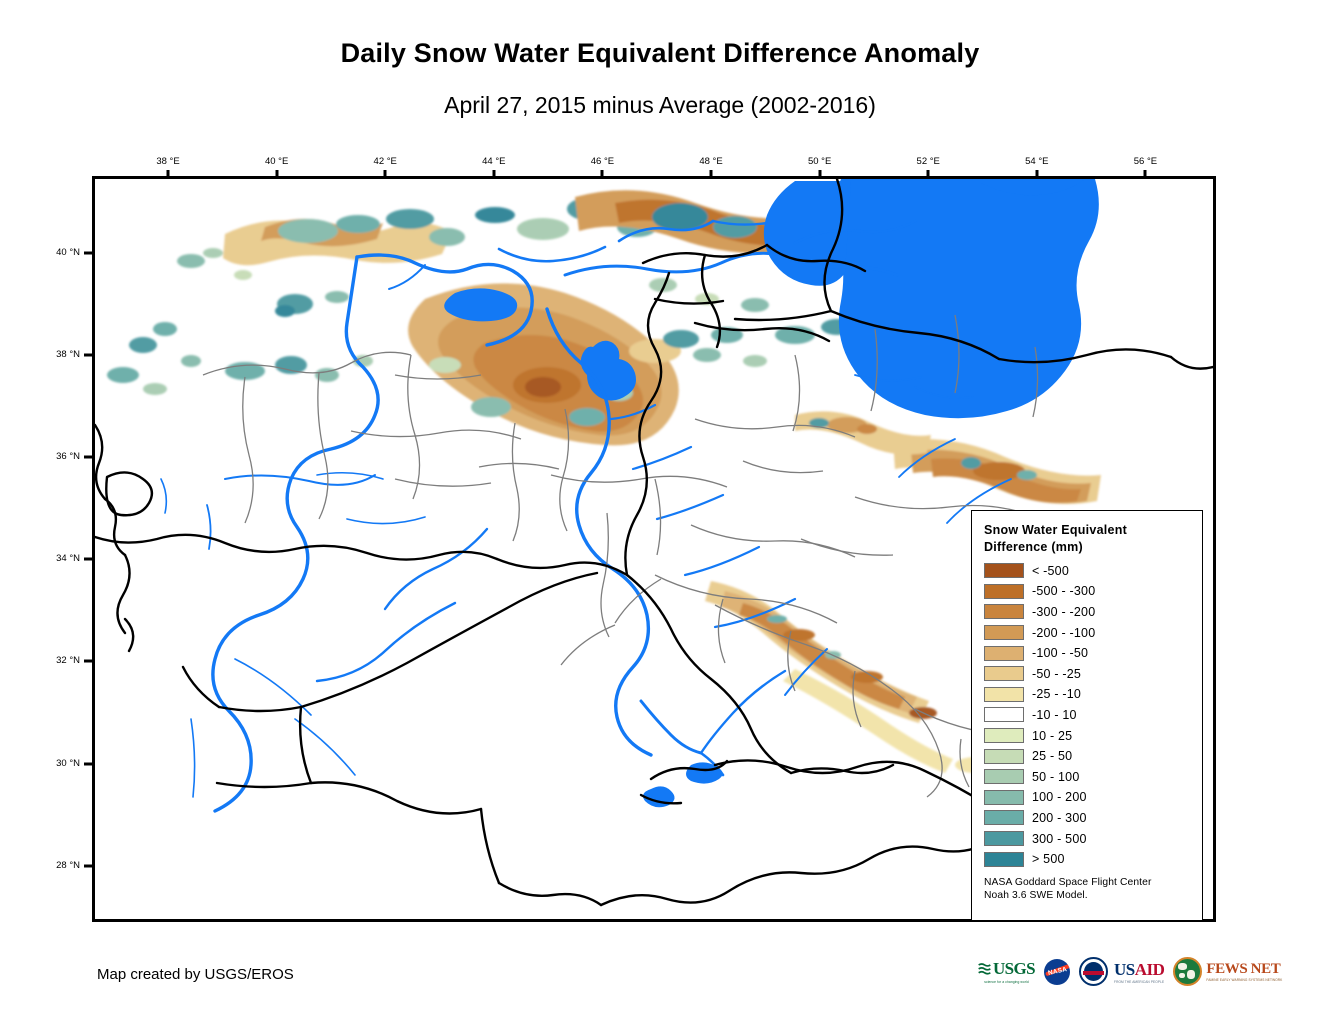 This screenshot has width=1320, height=1020. What do you see at coordinates (1088, 591) in the screenshot?
I see `legend-row: -500 - -300` at bounding box center [1088, 591].